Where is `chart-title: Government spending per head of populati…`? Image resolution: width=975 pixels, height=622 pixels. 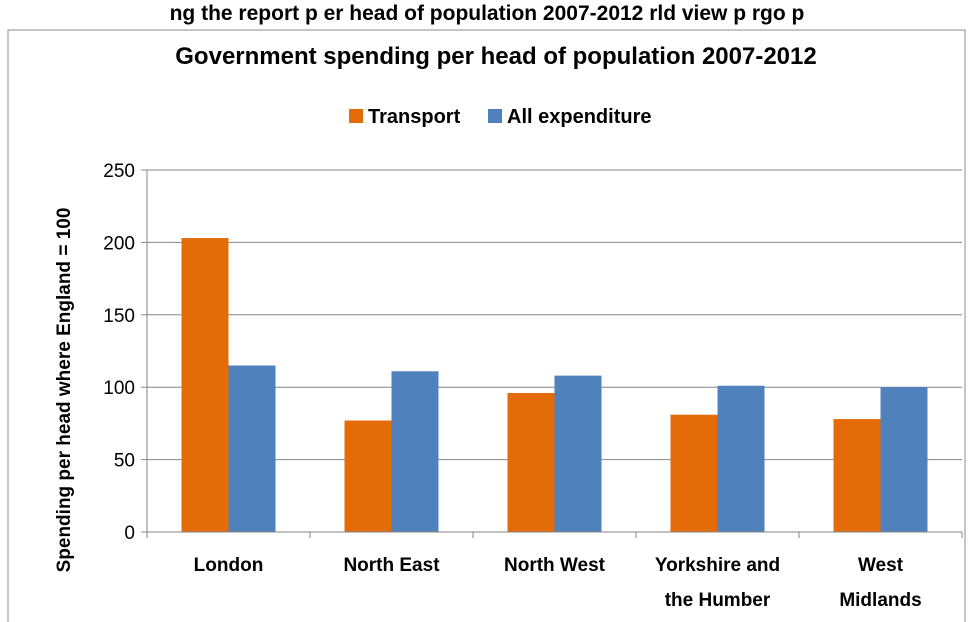 chart-title: Government spending per head of populati… is located at coordinates (495, 56).